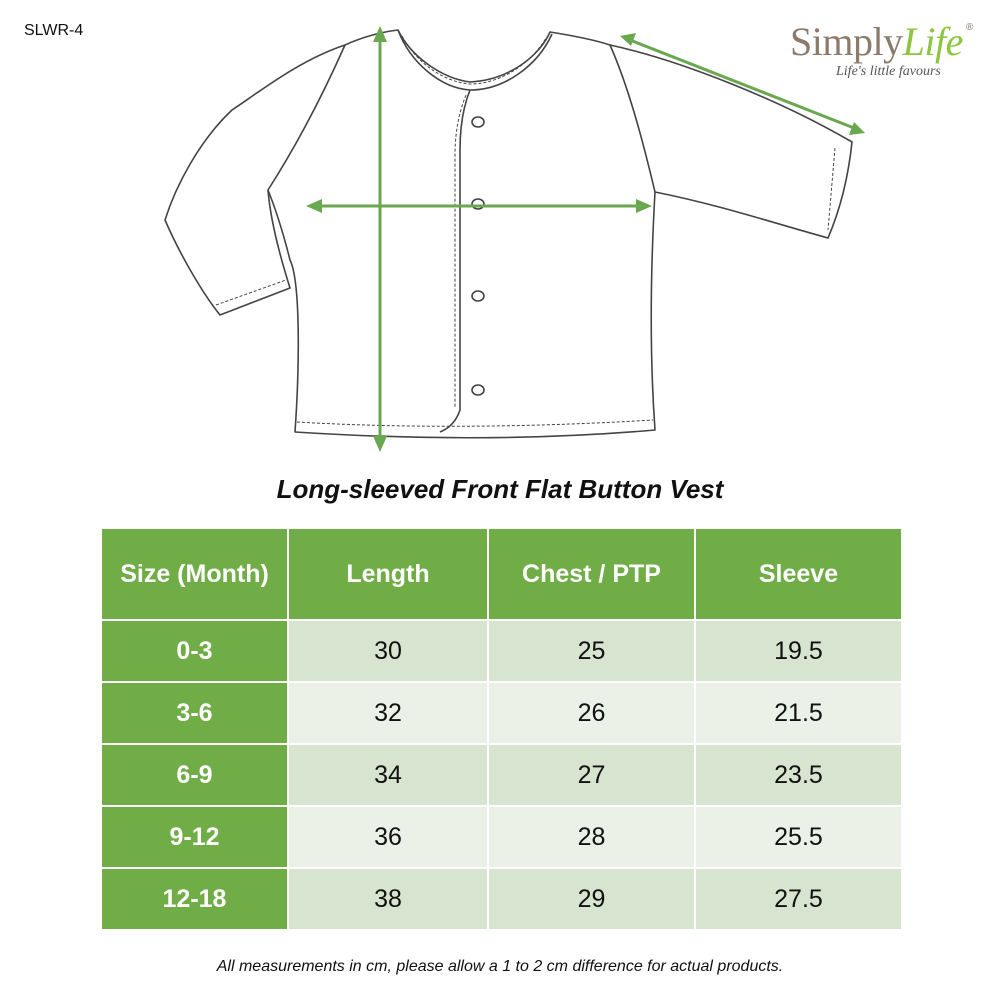  Describe the element at coordinates (388, 899) in the screenshot. I see `length-cell: 38` at that location.